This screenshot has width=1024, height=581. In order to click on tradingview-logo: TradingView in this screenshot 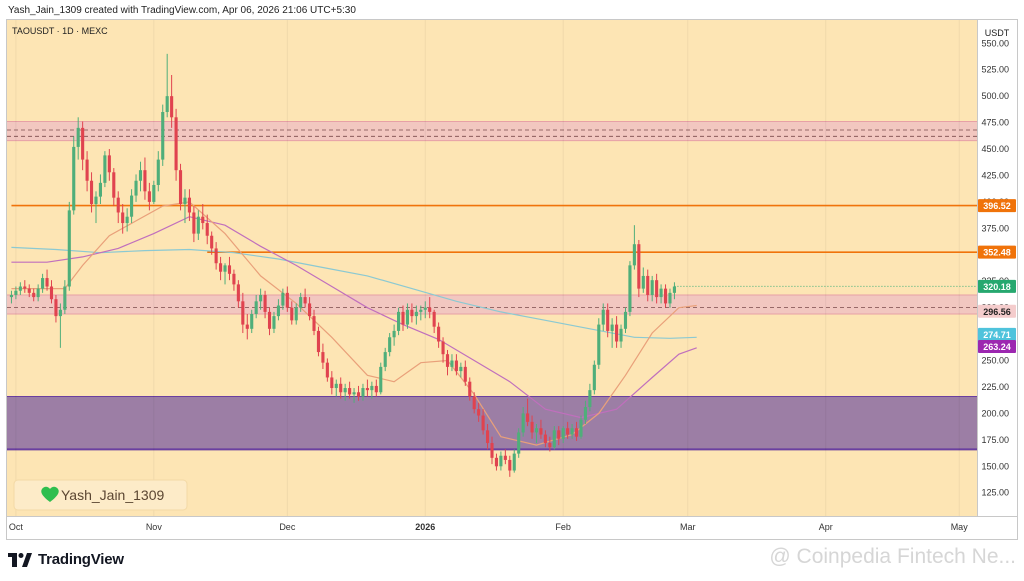, I will do `click(66, 559)`.